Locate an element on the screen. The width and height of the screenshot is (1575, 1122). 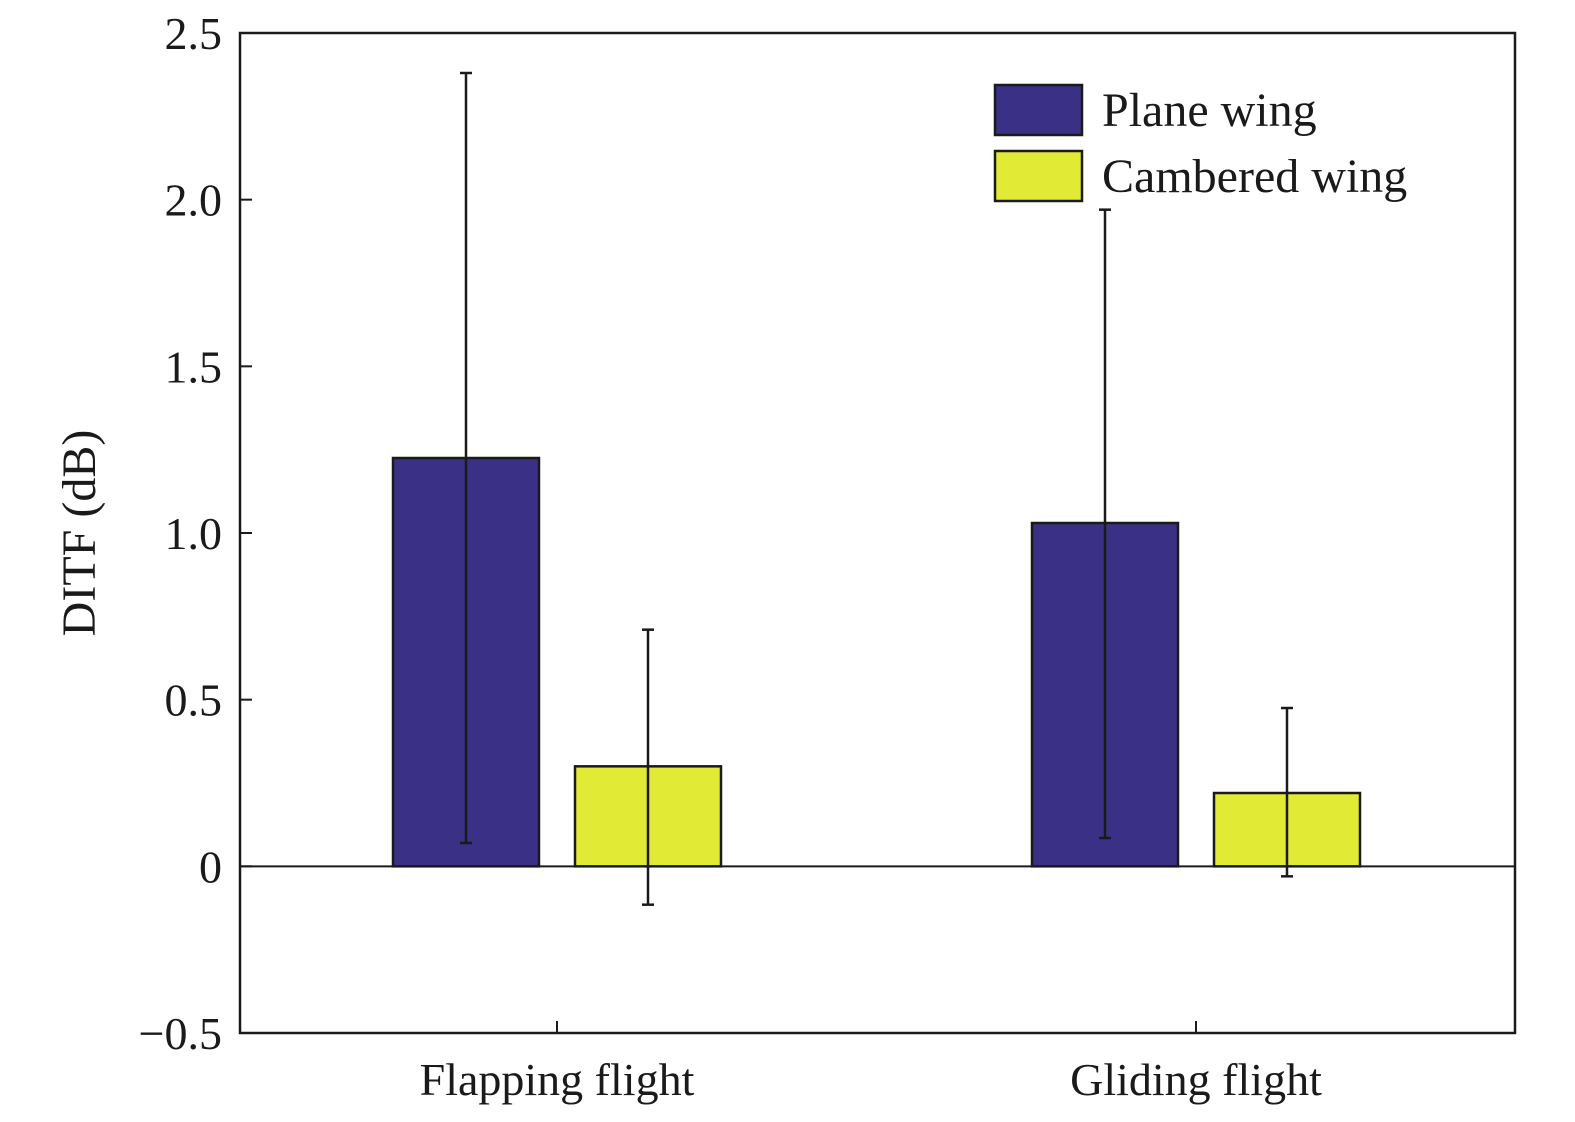
y-tick-label: 0.5 is located at coordinates (194, 700).